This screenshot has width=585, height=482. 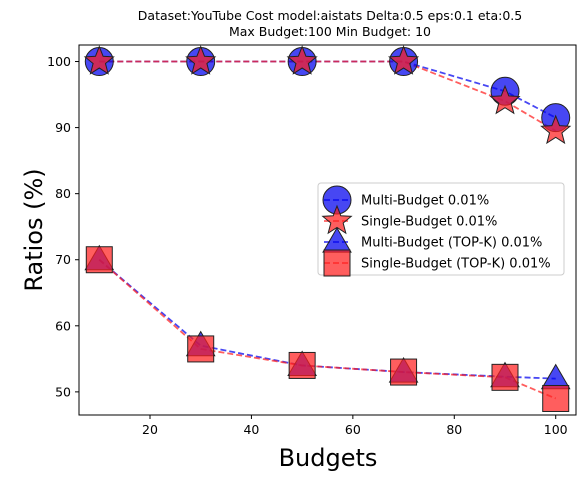 What do you see at coordinates (330, 31) in the screenshot?
I see `chart-title-line-2: Max Budget:100 Min Budget: 10` at bounding box center [330, 31].